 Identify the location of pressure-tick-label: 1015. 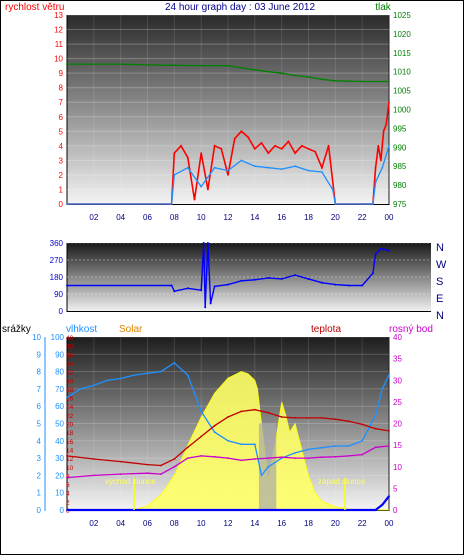
(402, 53).